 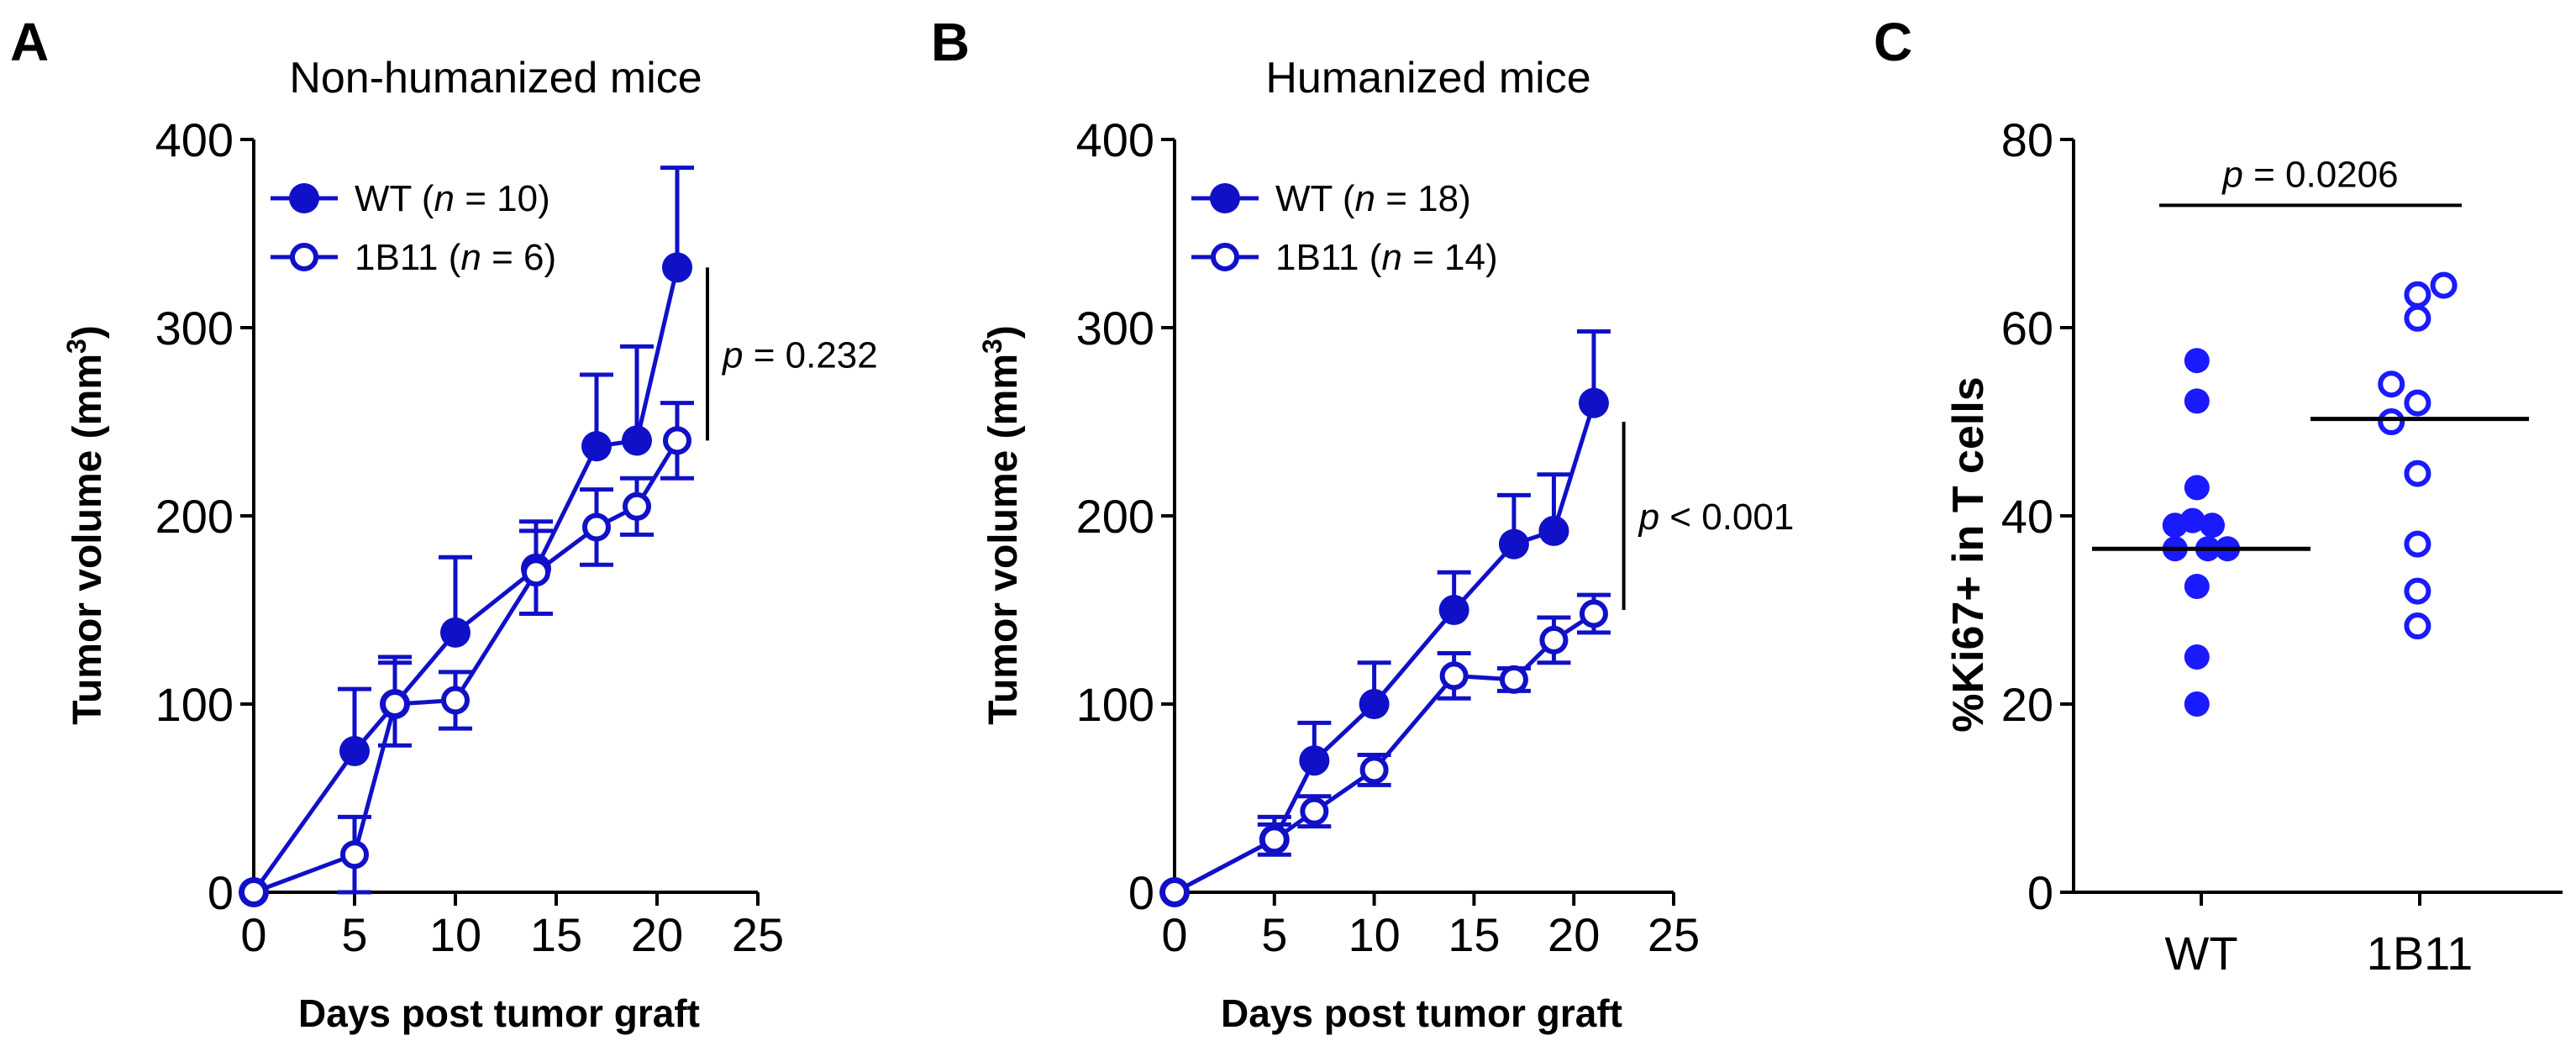 I want to click on panel-c-y-tick-label: 0, so click(x=2040, y=892).